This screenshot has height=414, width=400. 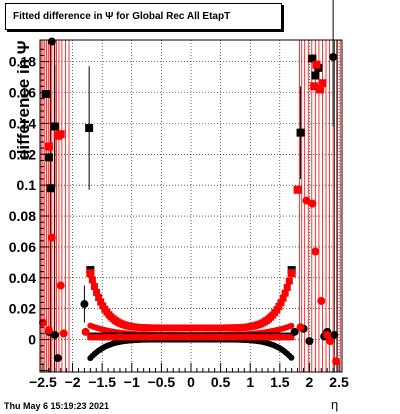 What do you see at coordinates (339, 382) in the screenshot?
I see `x-tick-label: 2.5` at bounding box center [339, 382].